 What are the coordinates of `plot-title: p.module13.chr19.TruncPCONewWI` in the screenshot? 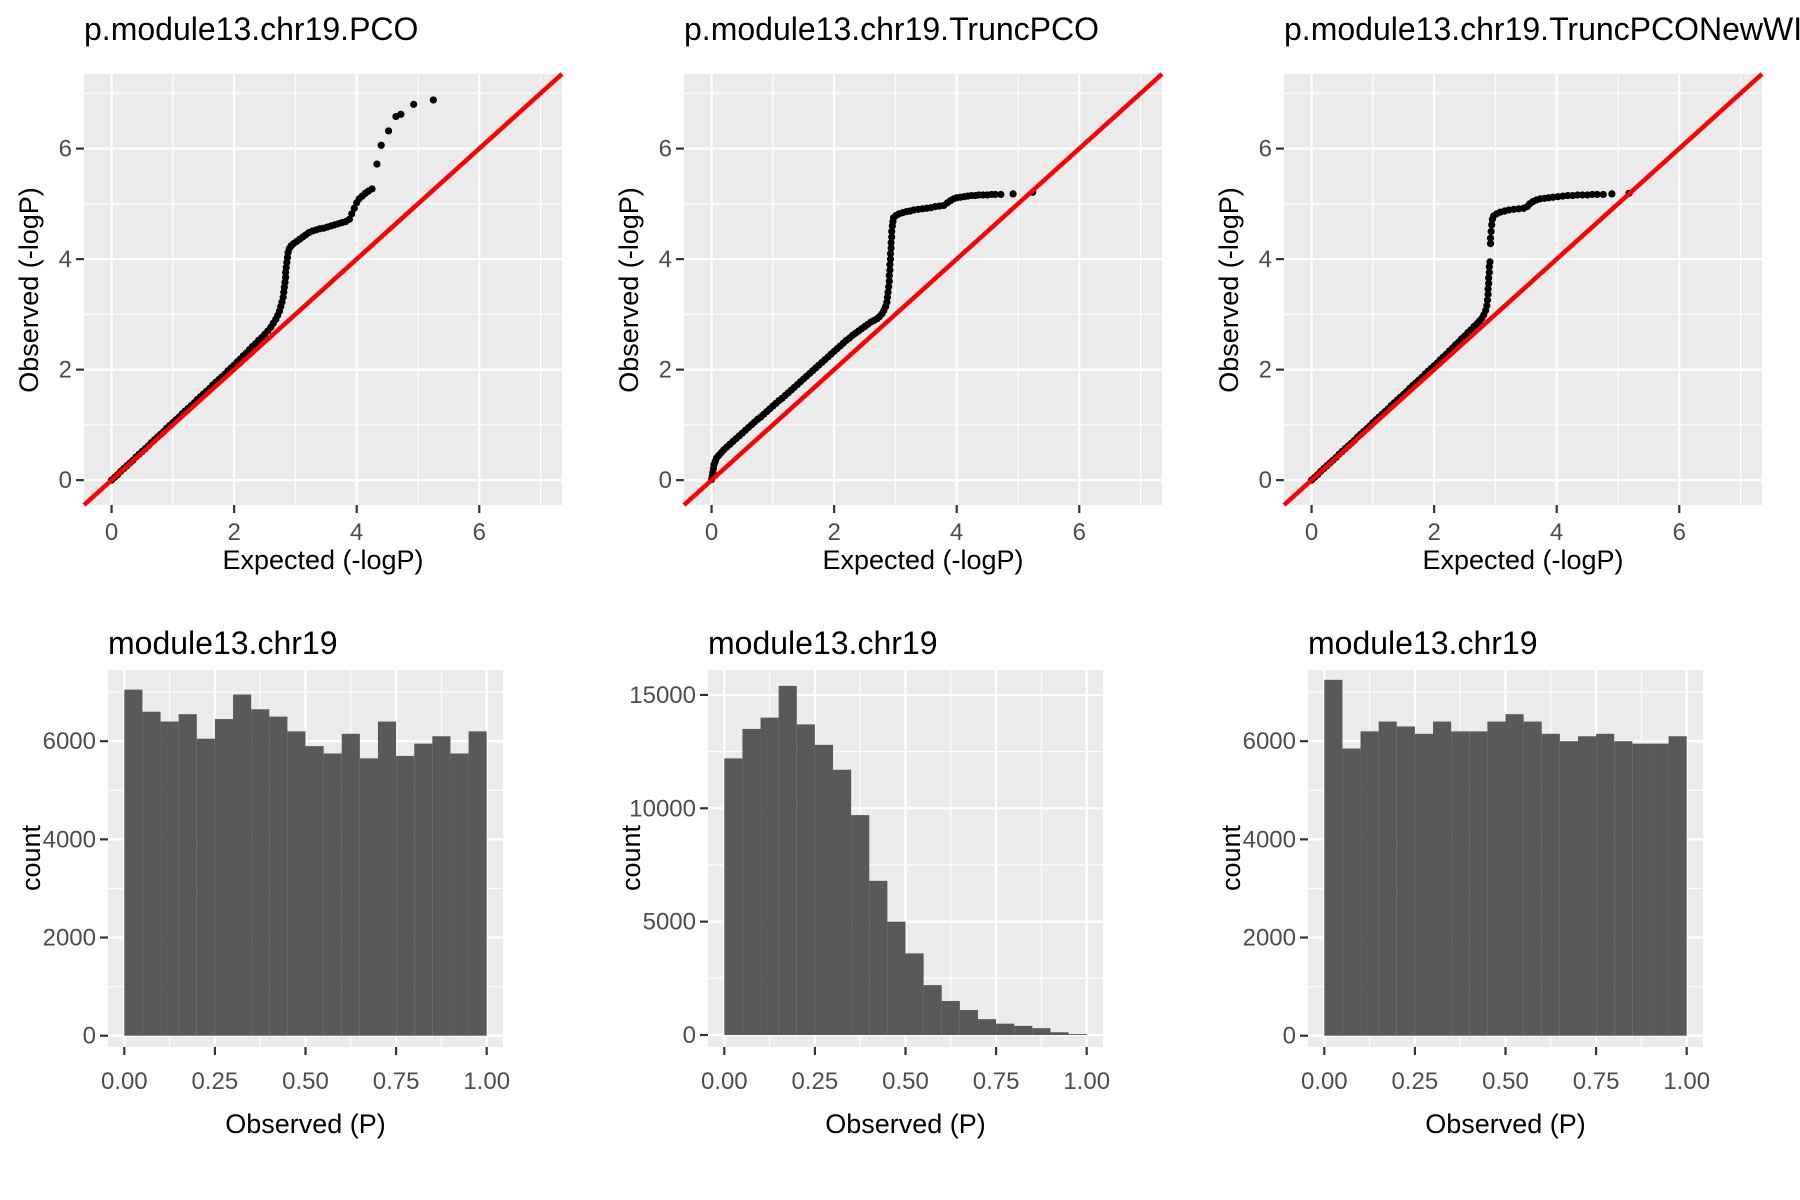 It's located at (1542, 29).